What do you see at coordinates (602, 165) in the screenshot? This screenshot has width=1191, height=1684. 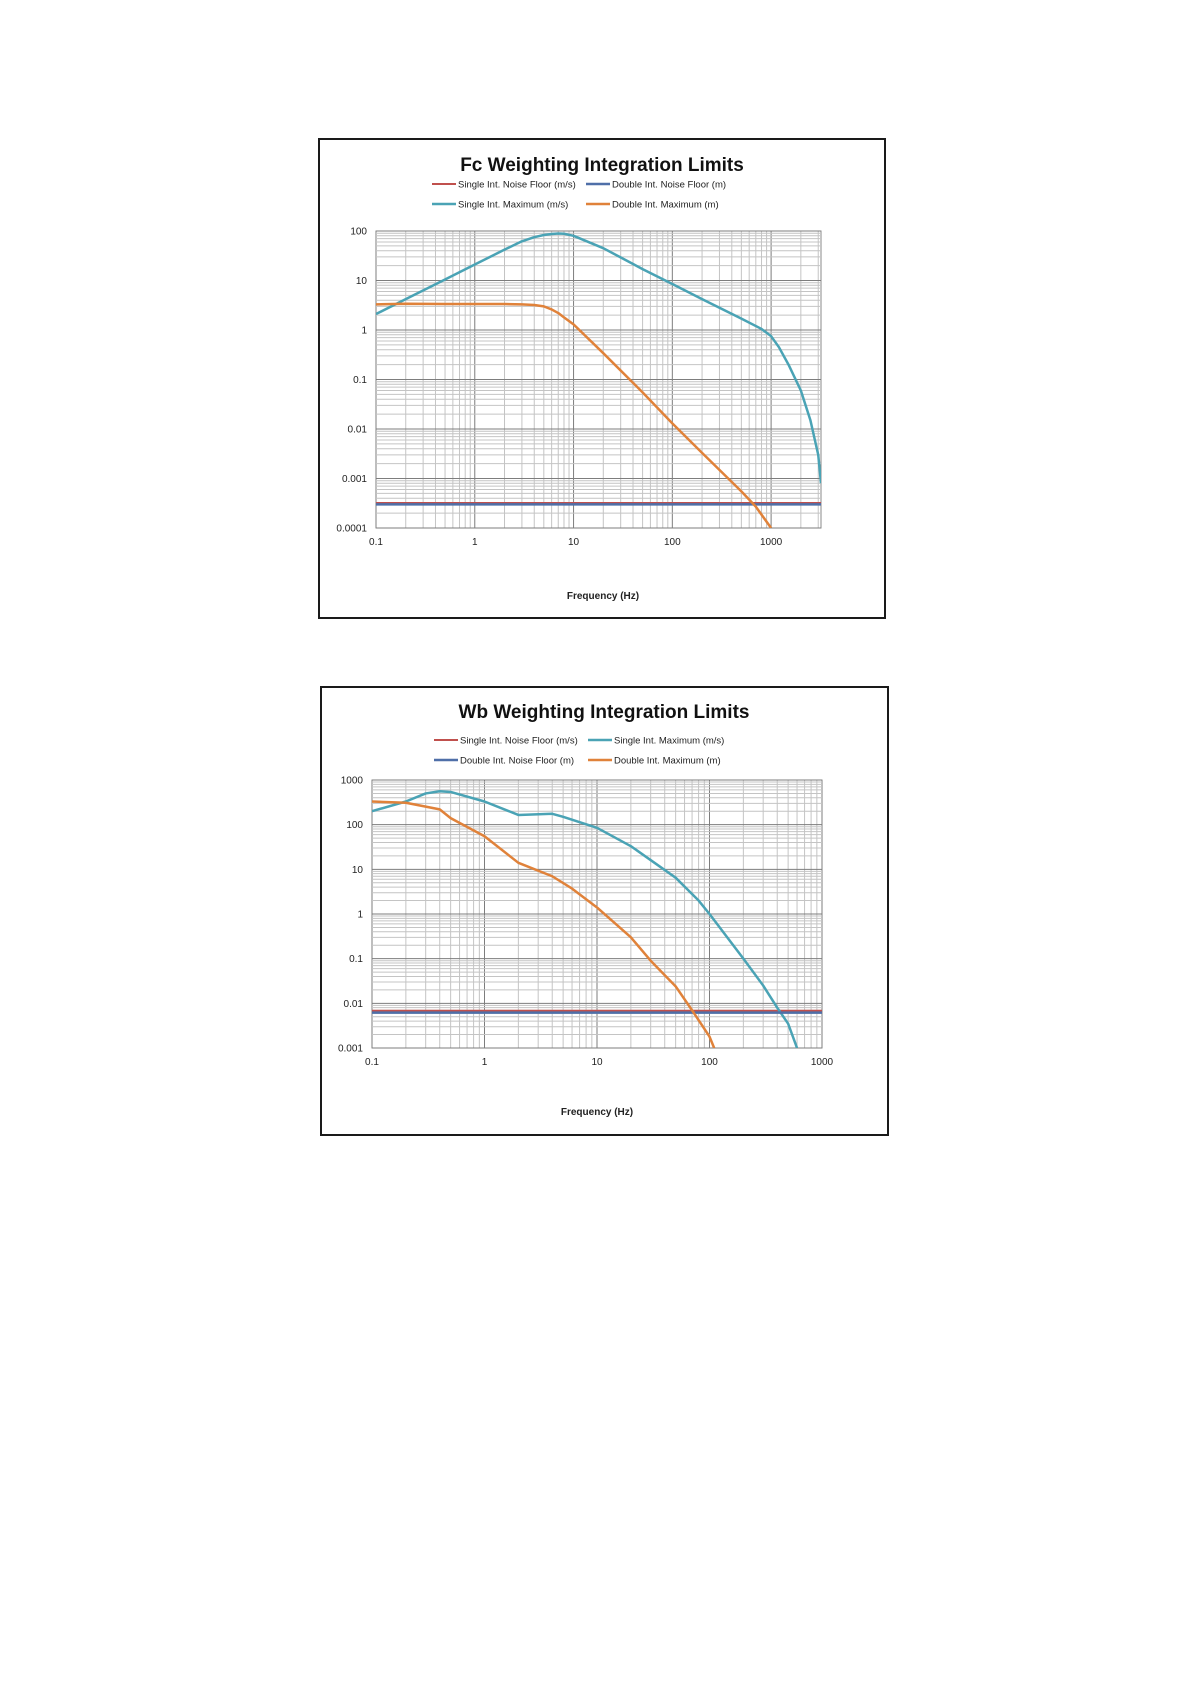 I see `chart-title: Fc Weighting Integration Limits` at bounding box center [602, 165].